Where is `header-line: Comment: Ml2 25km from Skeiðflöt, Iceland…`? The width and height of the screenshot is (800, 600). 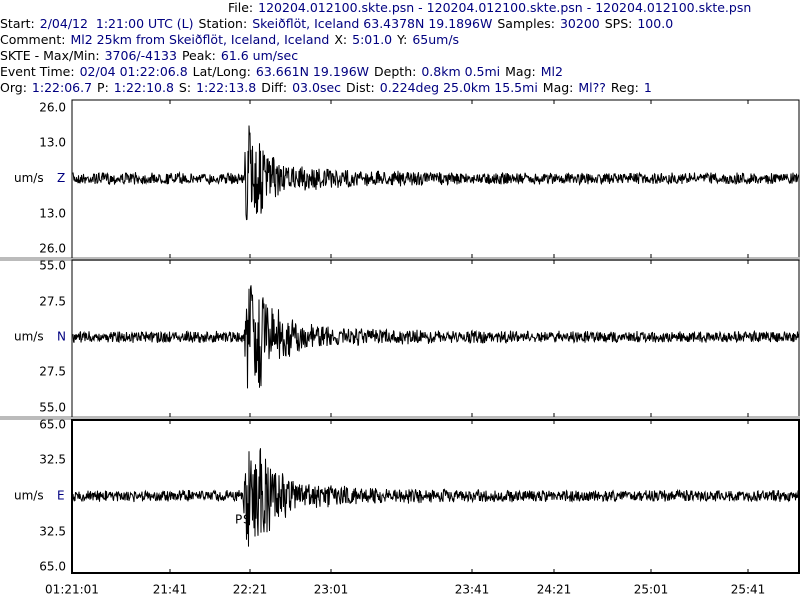 header-line: Comment: Ml2 25km from Skeiðflöt, Iceland… is located at coordinates (400, 40).